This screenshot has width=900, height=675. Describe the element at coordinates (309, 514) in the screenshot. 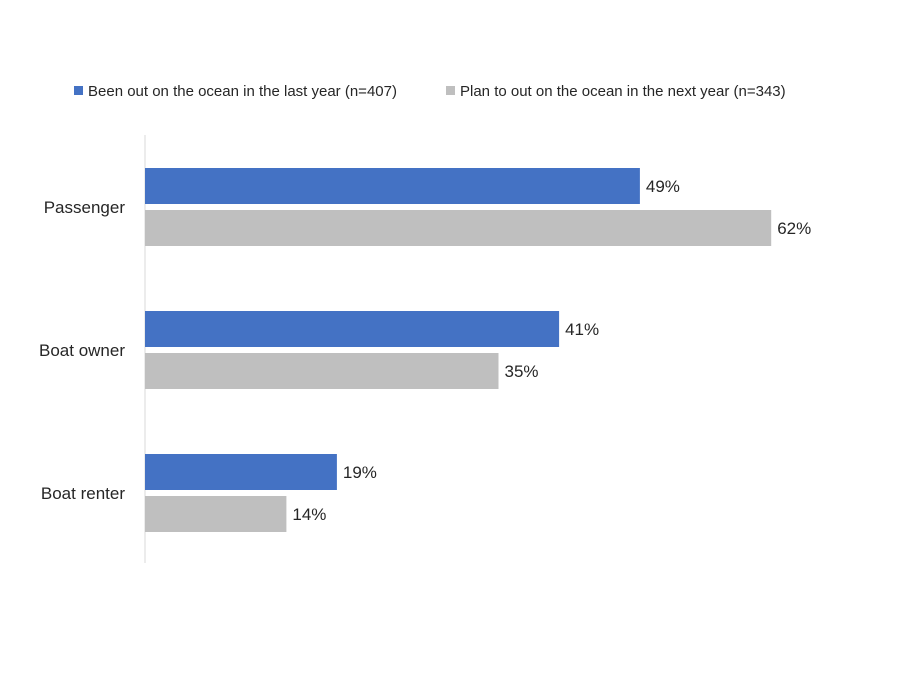

I see `data-label-boat-renter-series-2: 14%` at that location.